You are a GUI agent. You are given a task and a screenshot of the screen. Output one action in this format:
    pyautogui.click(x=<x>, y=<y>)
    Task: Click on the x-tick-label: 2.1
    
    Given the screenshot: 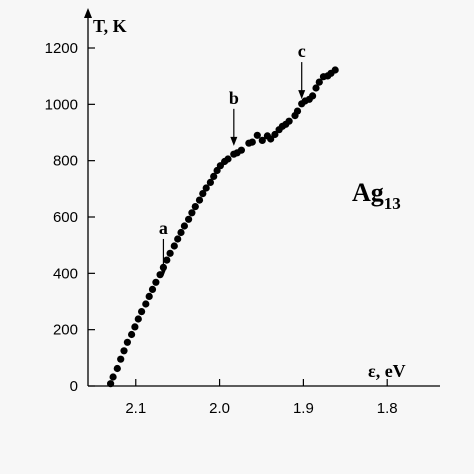 What is the action you would take?
    pyautogui.click(x=135, y=408)
    